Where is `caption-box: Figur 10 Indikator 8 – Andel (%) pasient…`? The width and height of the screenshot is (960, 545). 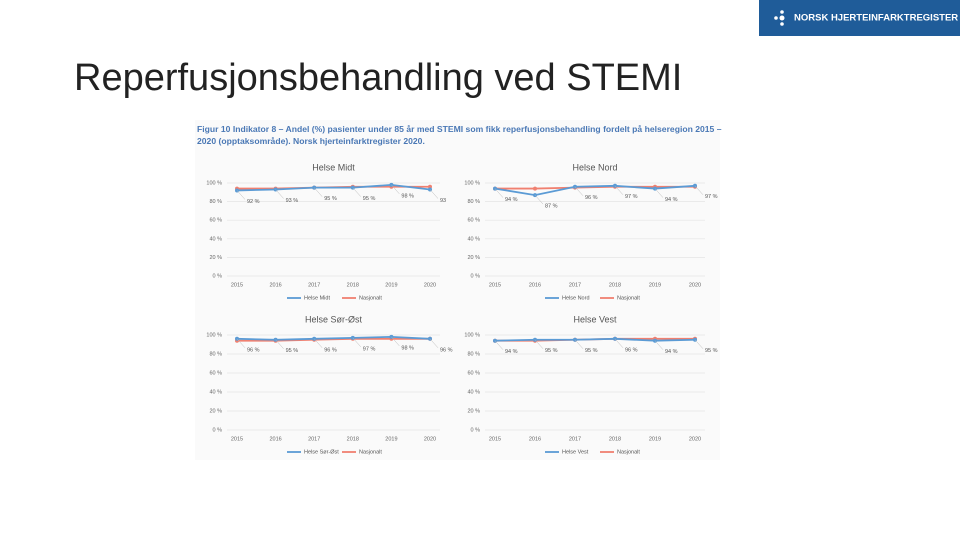
caption-box: Figur 10 Indikator 8 – Andel (%) pasient… is located at coordinates (459, 135).